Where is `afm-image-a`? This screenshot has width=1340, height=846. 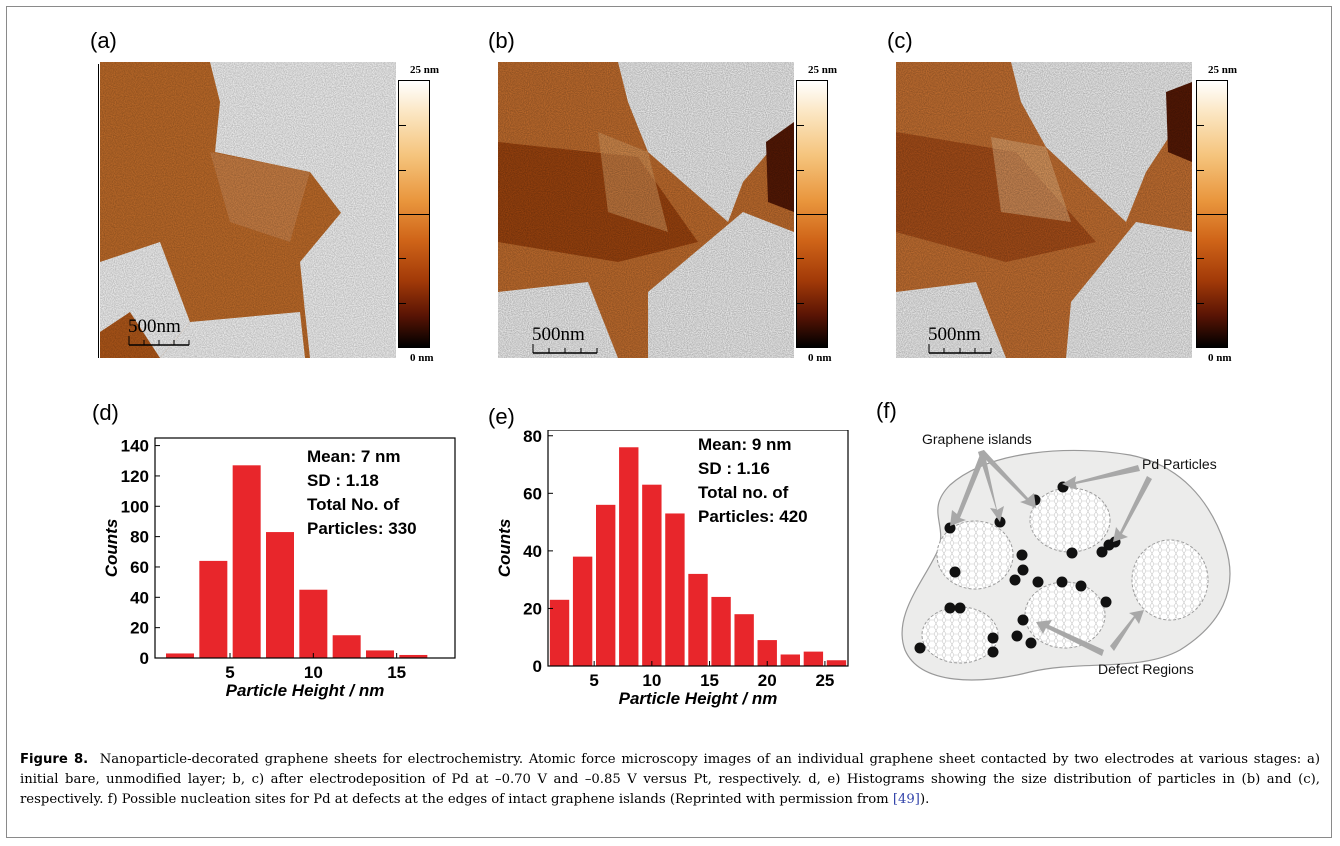 afm-image-a is located at coordinates (248, 210).